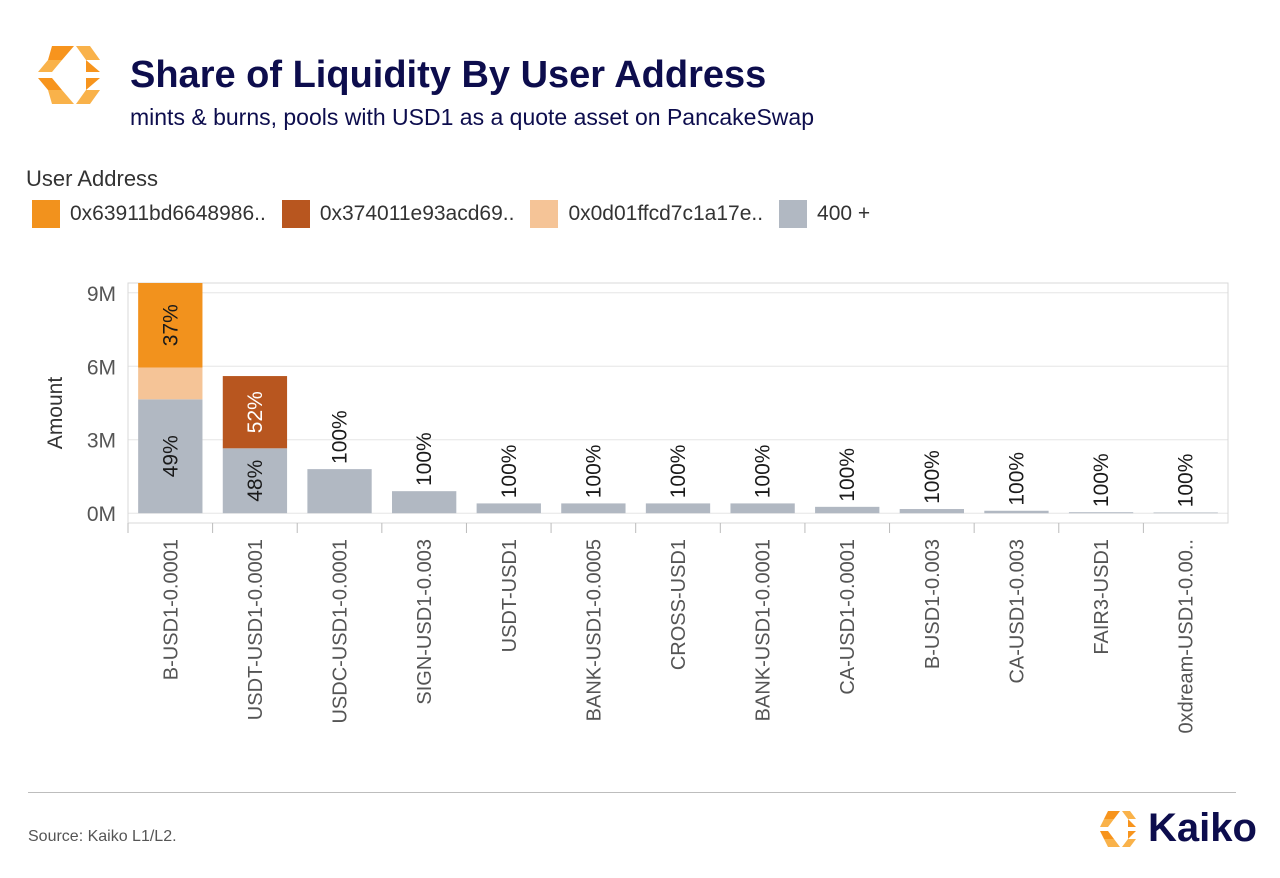 The image size is (1280, 878). Describe the element at coordinates (55, 413) in the screenshot. I see `y-axis-label: Amount` at that location.